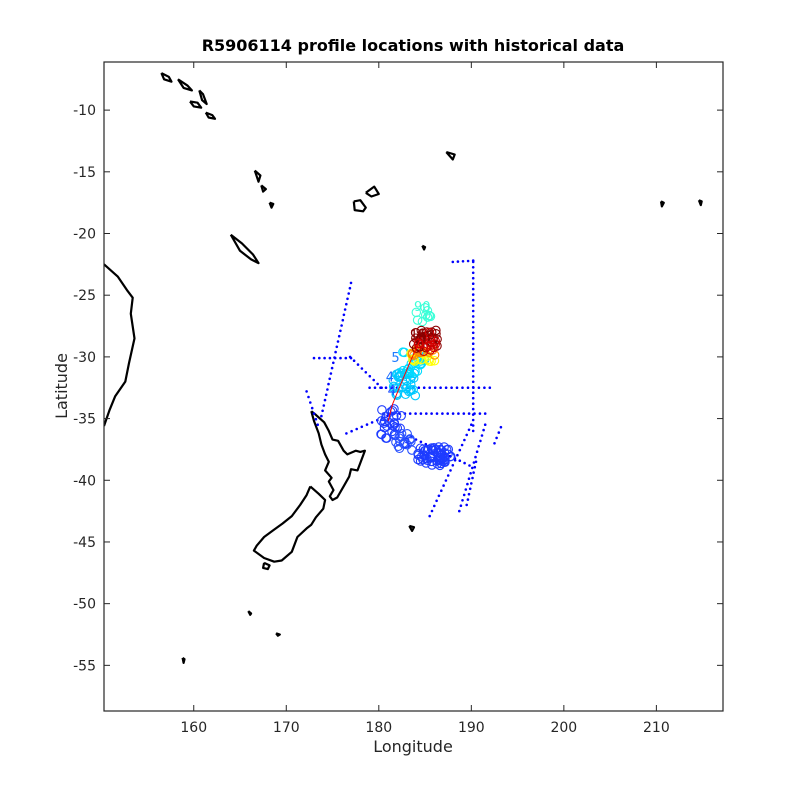  I want to click on profile-number-label: 4, so click(390, 378).